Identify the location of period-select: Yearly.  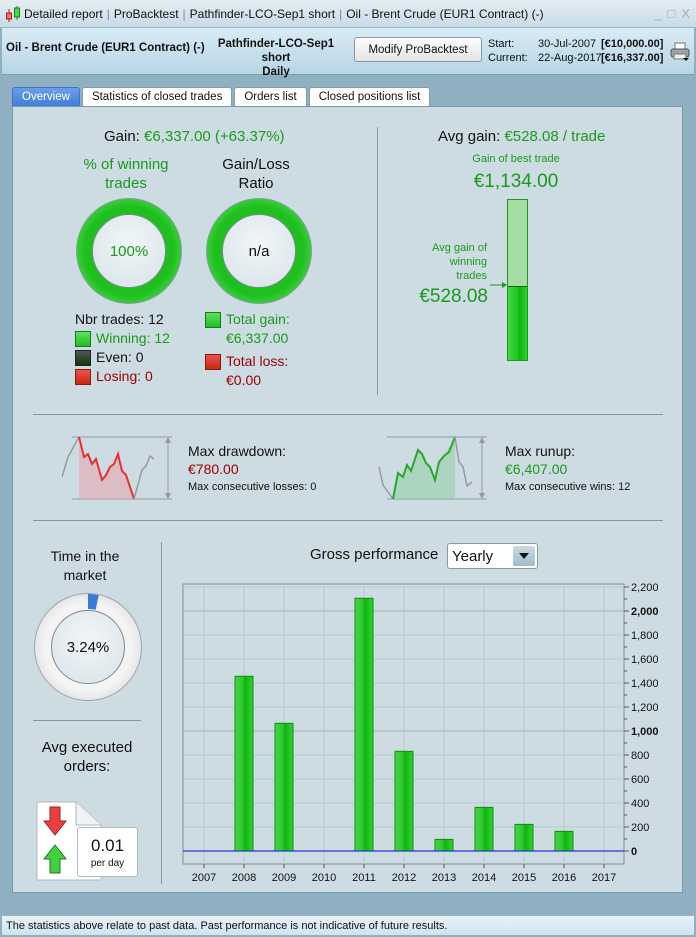
(492, 556).